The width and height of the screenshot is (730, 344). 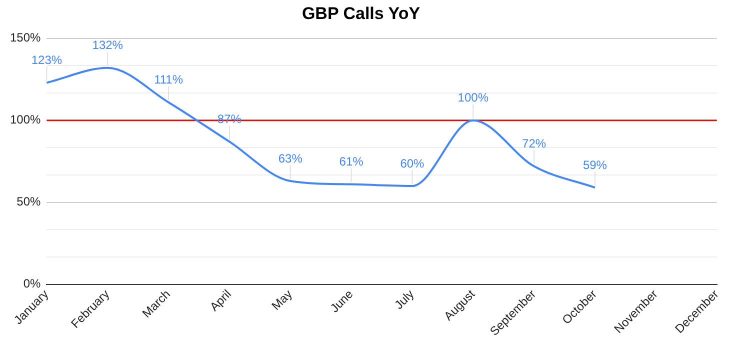 I want to click on data-label: 59%, so click(x=595, y=165).